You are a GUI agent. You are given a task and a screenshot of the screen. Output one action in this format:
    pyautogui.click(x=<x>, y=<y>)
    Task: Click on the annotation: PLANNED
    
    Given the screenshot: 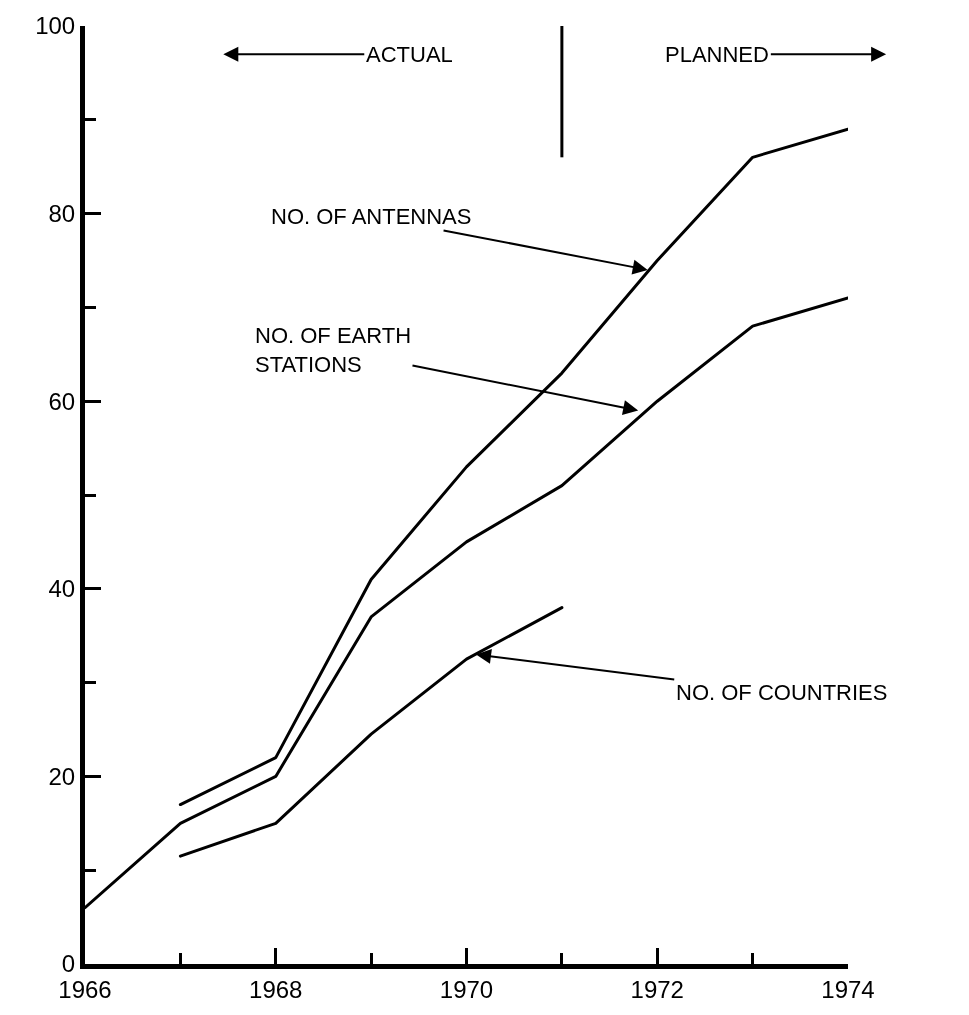 What is the action you would take?
    pyautogui.click(x=717, y=54)
    